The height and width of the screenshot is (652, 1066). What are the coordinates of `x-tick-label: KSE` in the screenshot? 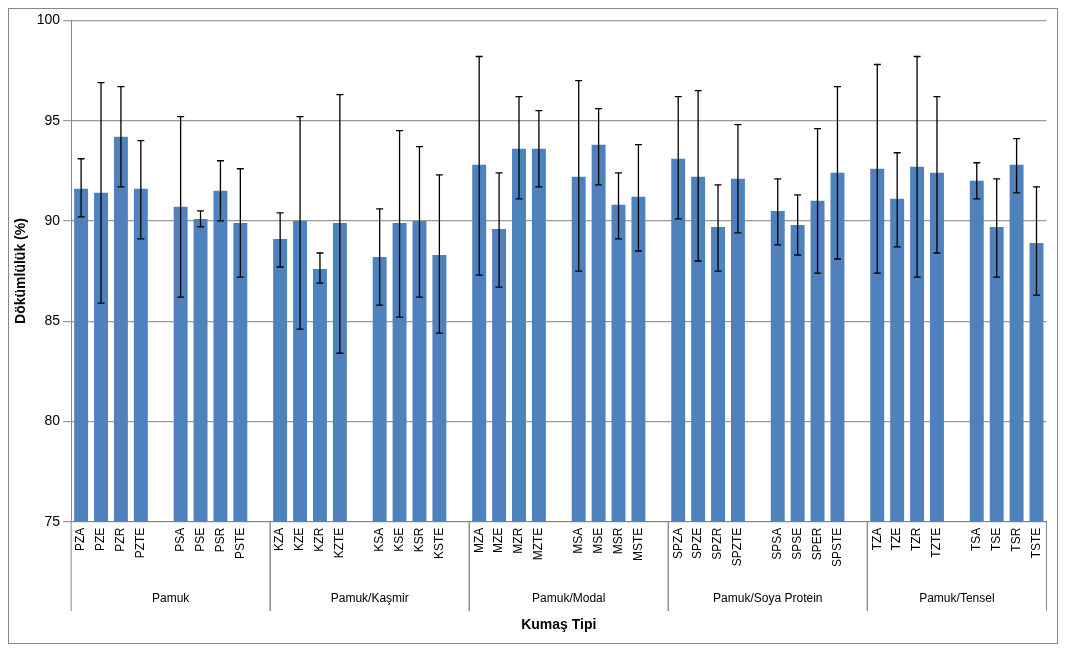 It's located at (398, 539).